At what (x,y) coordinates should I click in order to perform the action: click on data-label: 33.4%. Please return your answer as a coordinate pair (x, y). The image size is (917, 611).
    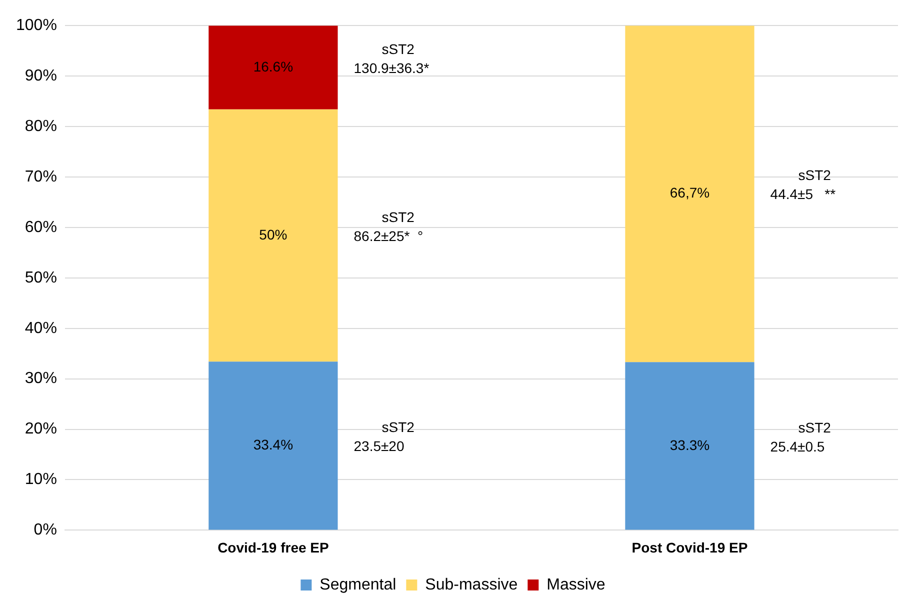
    Looking at the image, I should click on (273, 444).